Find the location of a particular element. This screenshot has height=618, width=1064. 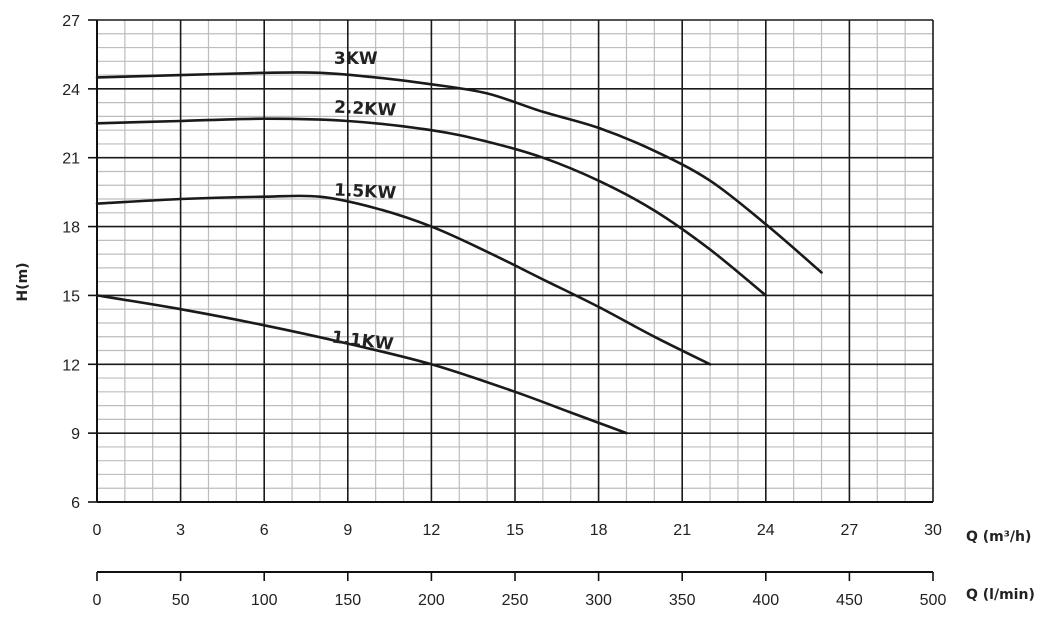

x2-tick-label: 250 is located at coordinates (515, 600).